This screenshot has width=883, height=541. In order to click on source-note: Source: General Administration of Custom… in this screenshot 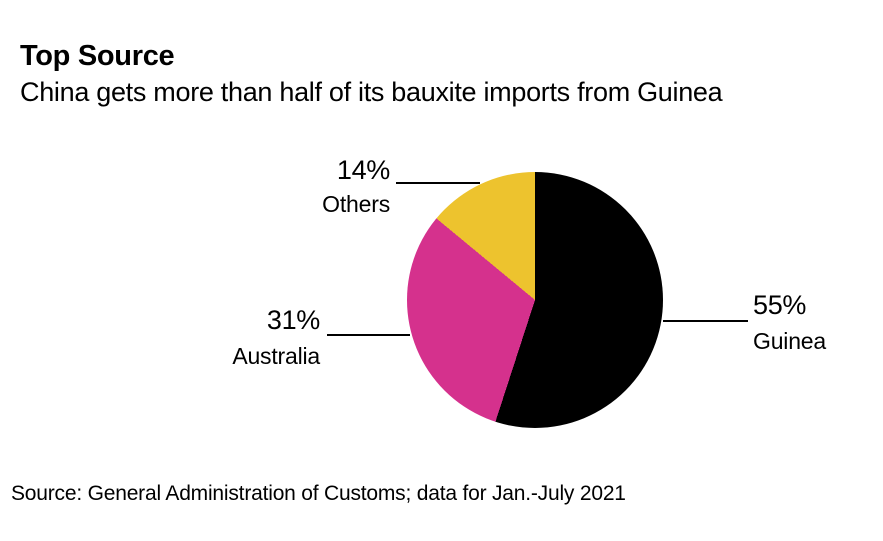, I will do `click(318, 493)`.